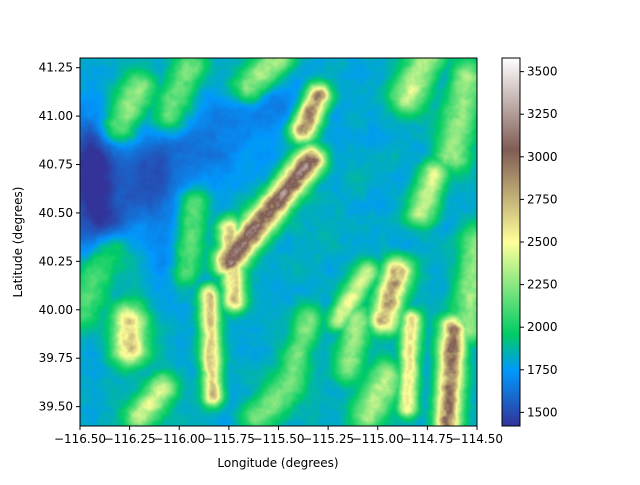 The image size is (640, 485). I want to click on y-tick-label: 40.00, so click(56, 310).